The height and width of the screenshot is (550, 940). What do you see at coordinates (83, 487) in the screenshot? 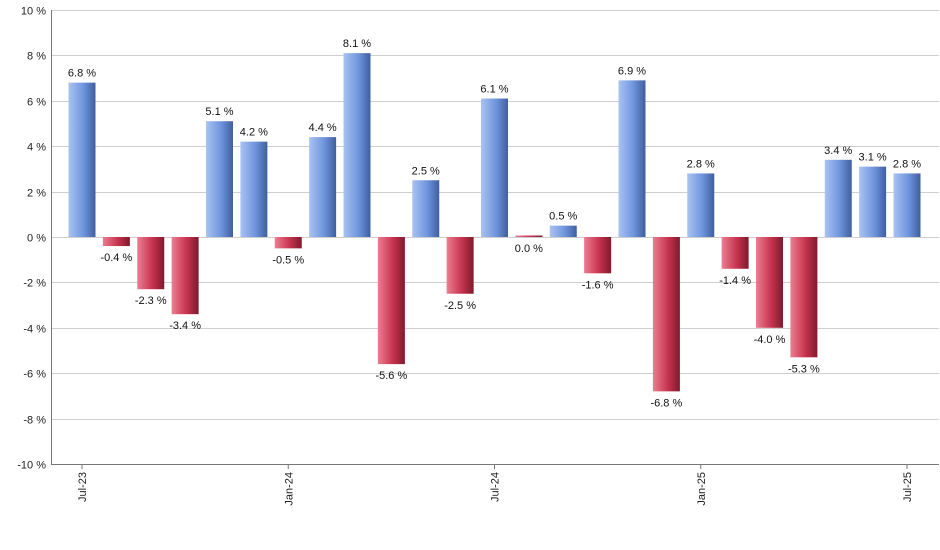
I see `x-tick-label: Jul-23` at bounding box center [83, 487].